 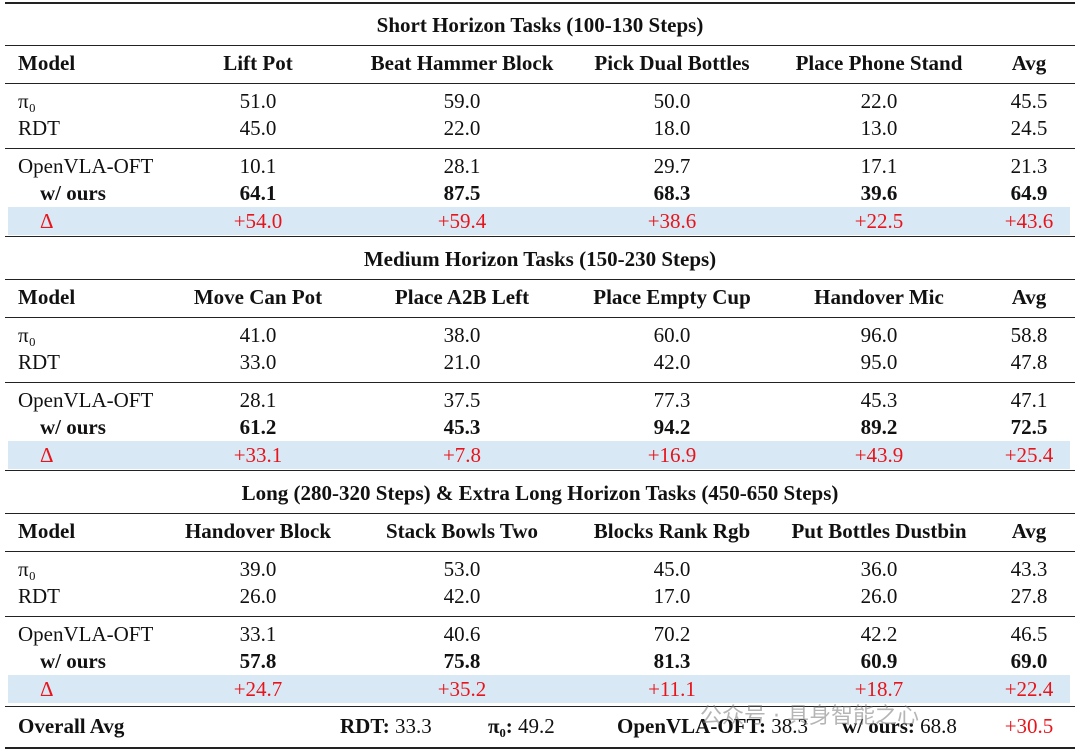 What do you see at coordinates (879, 63) in the screenshot?
I see `header-value: Place Phone Stand` at bounding box center [879, 63].